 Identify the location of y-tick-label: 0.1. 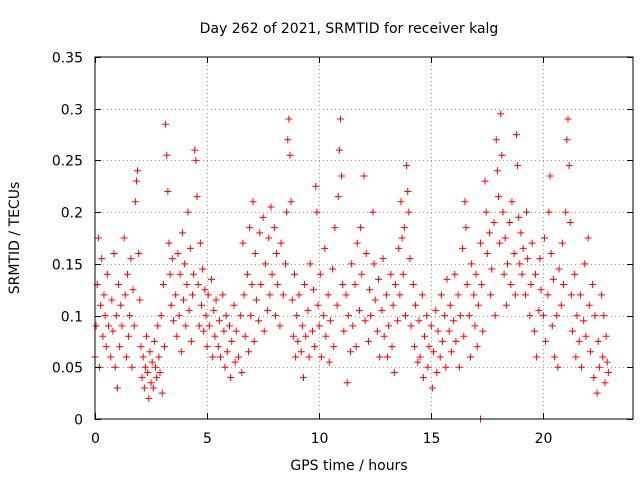
(72, 318).